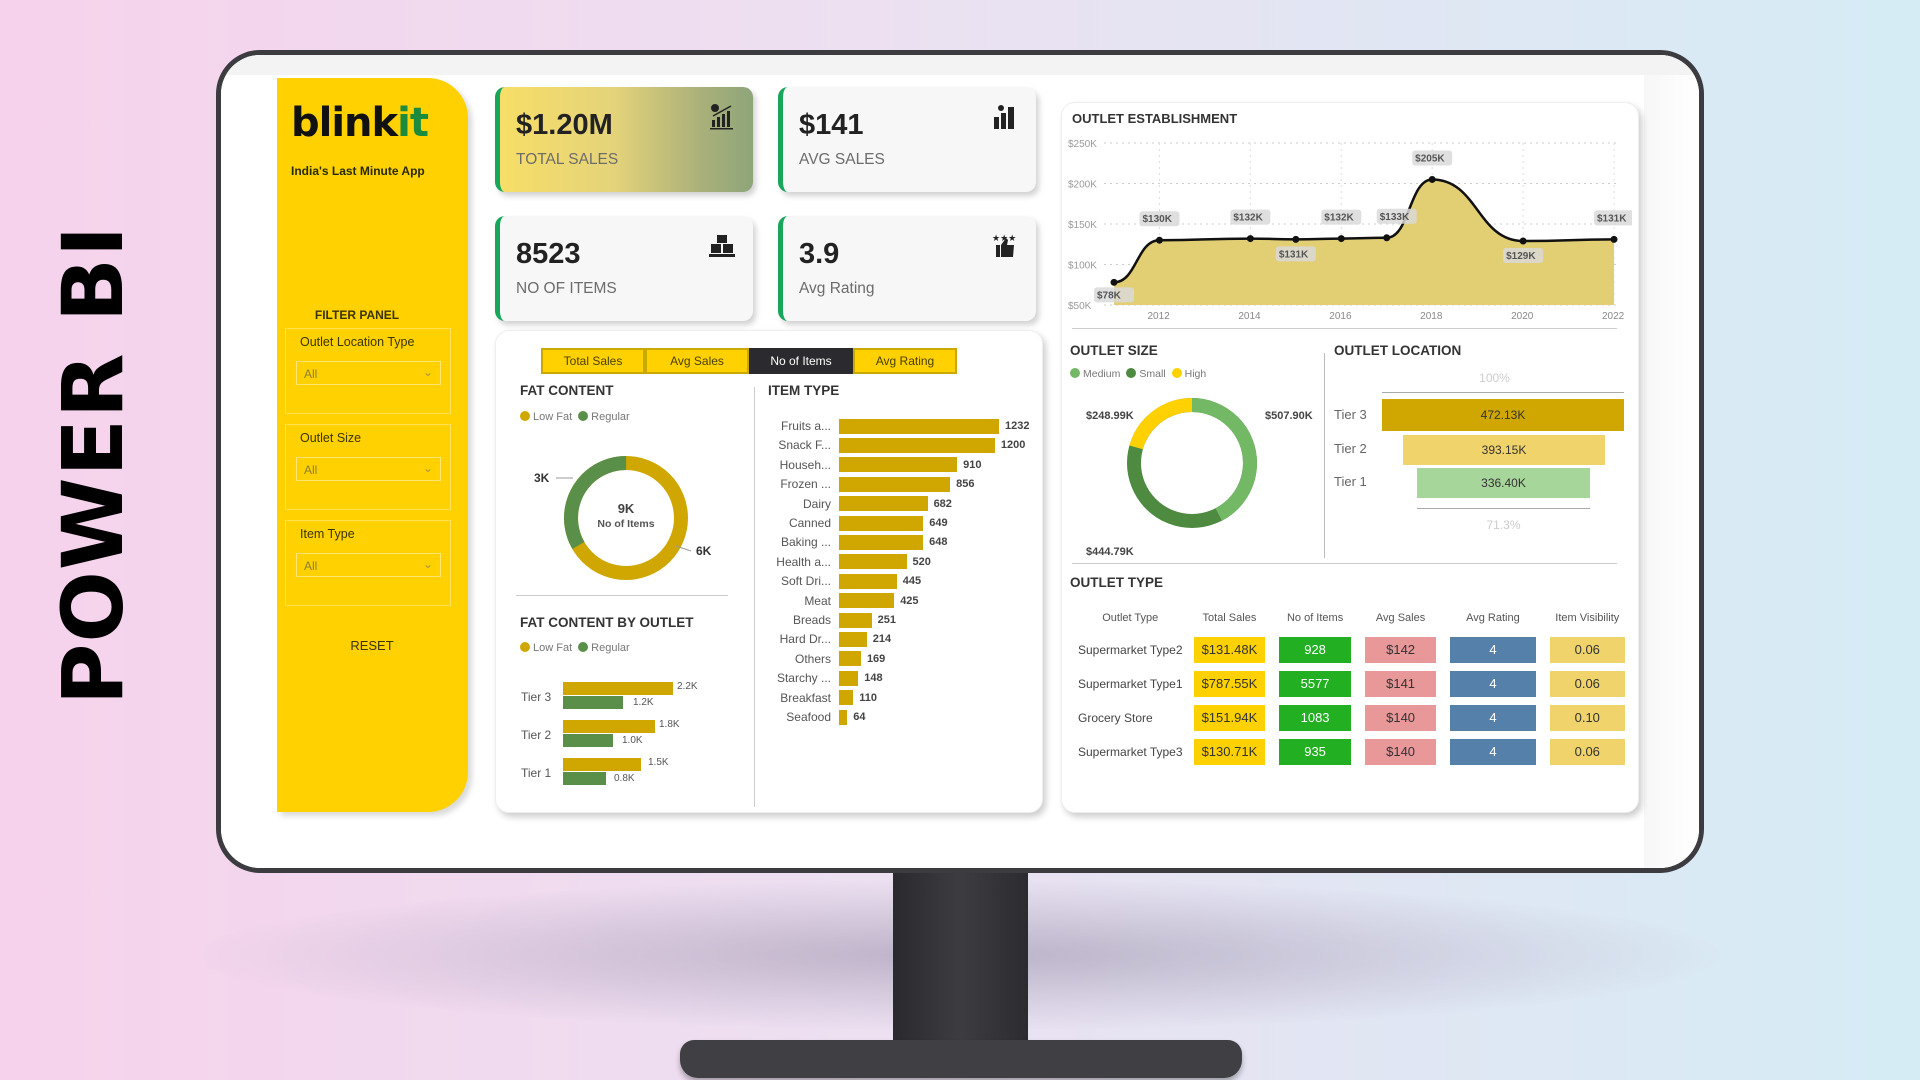  Describe the element at coordinates (607, 622) in the screenshot. I see `fat-by-outlet-title: FAT CONTENT BY OUTLET` at that location.